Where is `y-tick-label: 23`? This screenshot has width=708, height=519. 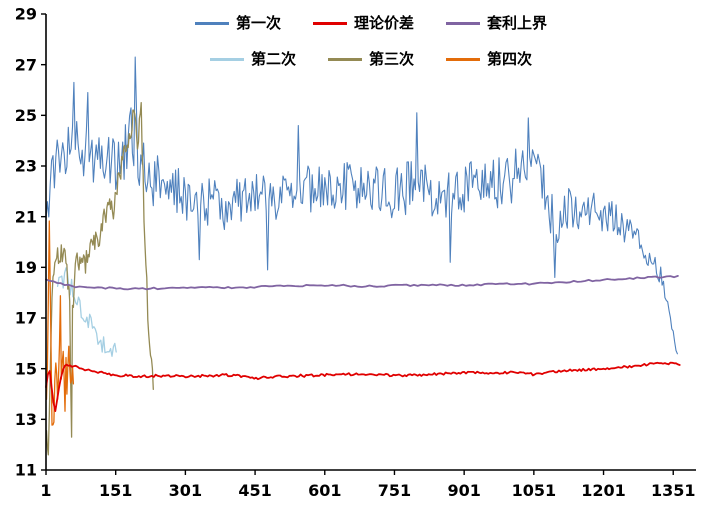 y-tick-label: 23 is located at coordinates (26, 166).